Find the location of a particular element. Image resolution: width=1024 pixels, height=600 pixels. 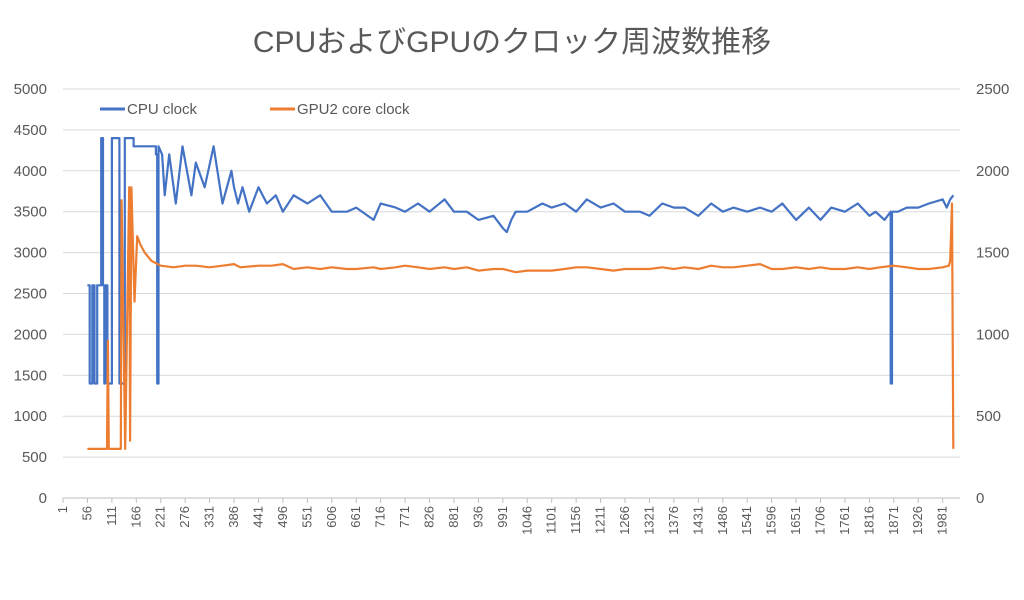

left-tick-label-2500: 2500 is located at coordinates (30, 294).